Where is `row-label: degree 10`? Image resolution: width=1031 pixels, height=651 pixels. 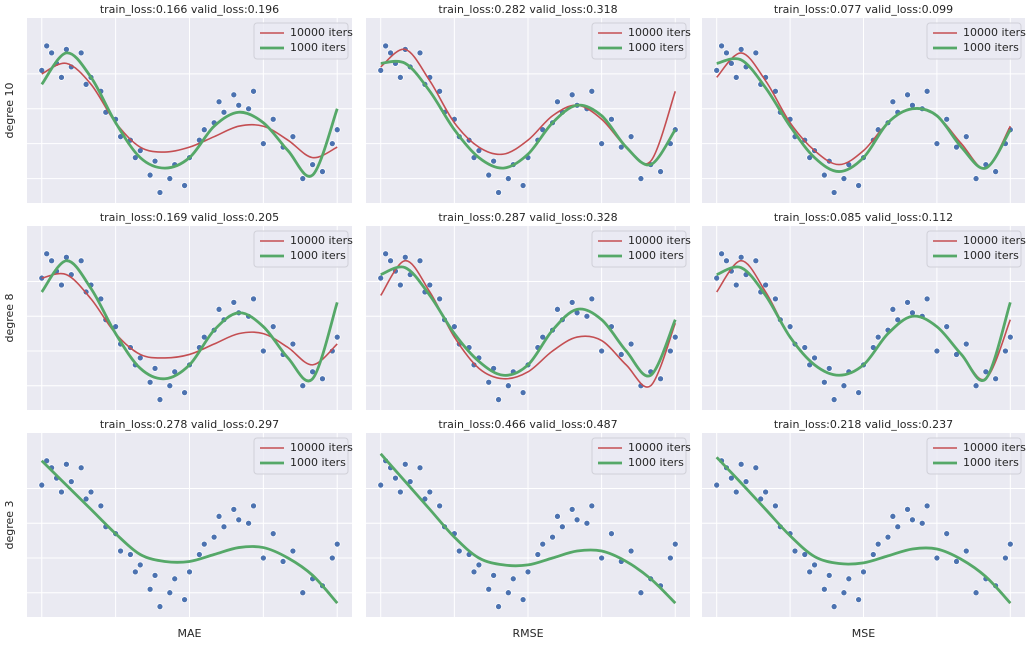
row-label: degree 10 is located at coordinates (9, 110).